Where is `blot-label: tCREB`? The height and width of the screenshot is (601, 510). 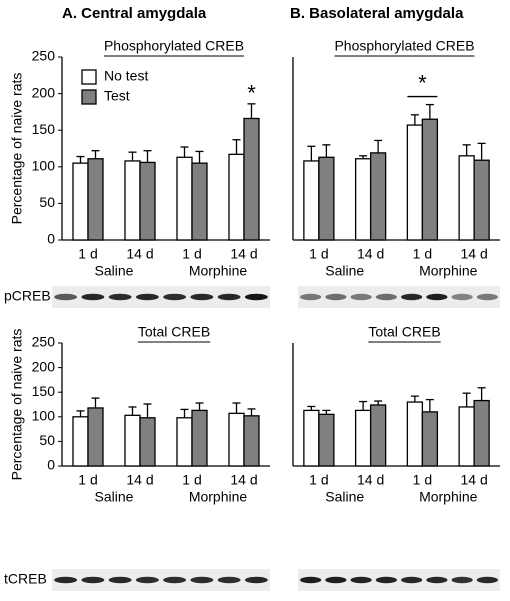 blot-label: tCREB is located at coordinates (25, 579).